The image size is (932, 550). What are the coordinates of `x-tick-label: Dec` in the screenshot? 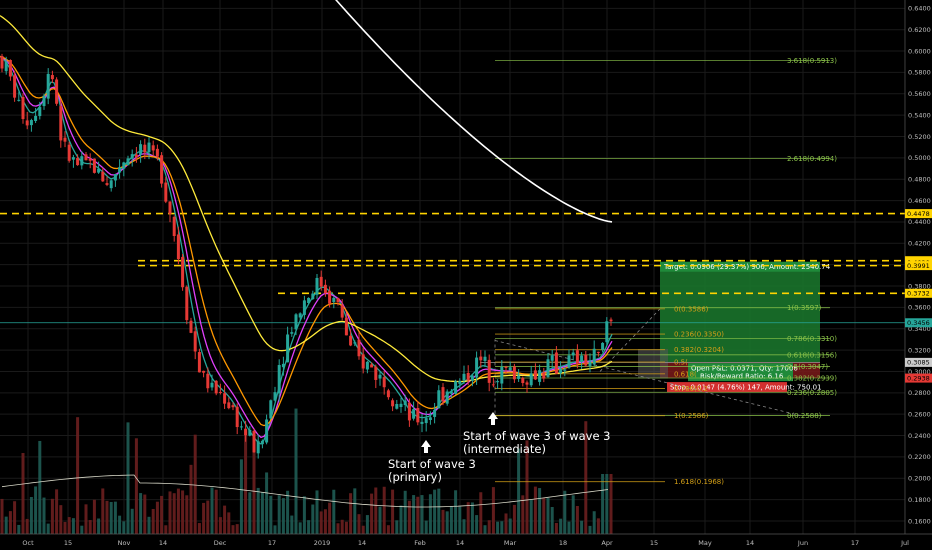 It's located at (220, 543).